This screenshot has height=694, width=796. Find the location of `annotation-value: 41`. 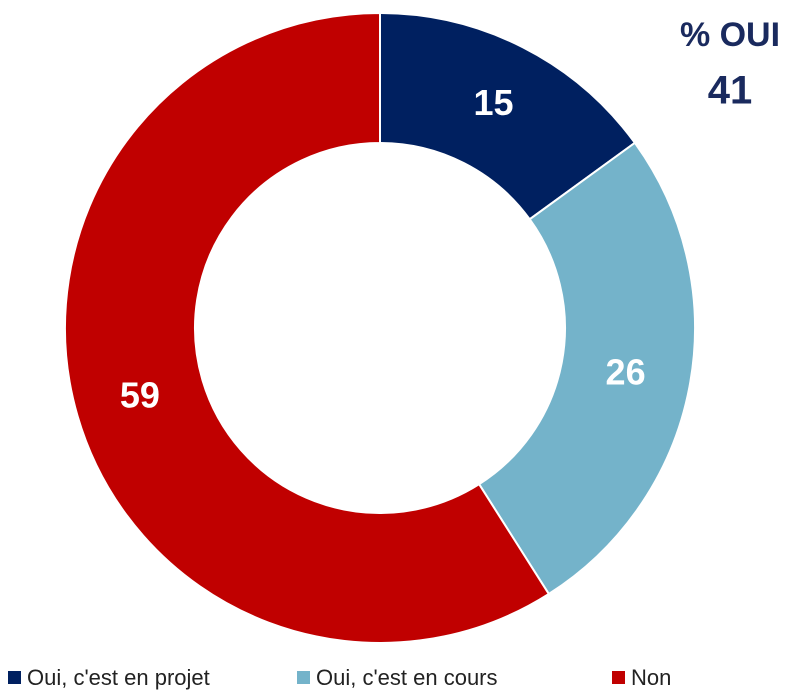

annotation-value: 41 is located at coordinates (730, 91).